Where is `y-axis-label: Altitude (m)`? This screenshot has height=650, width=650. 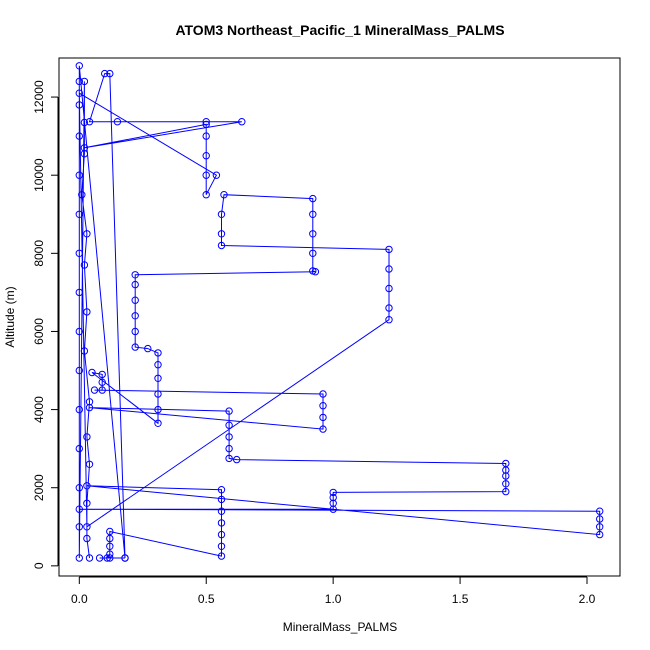
y-axis-label: Altitude (m) is located at coordinates (10, 316).